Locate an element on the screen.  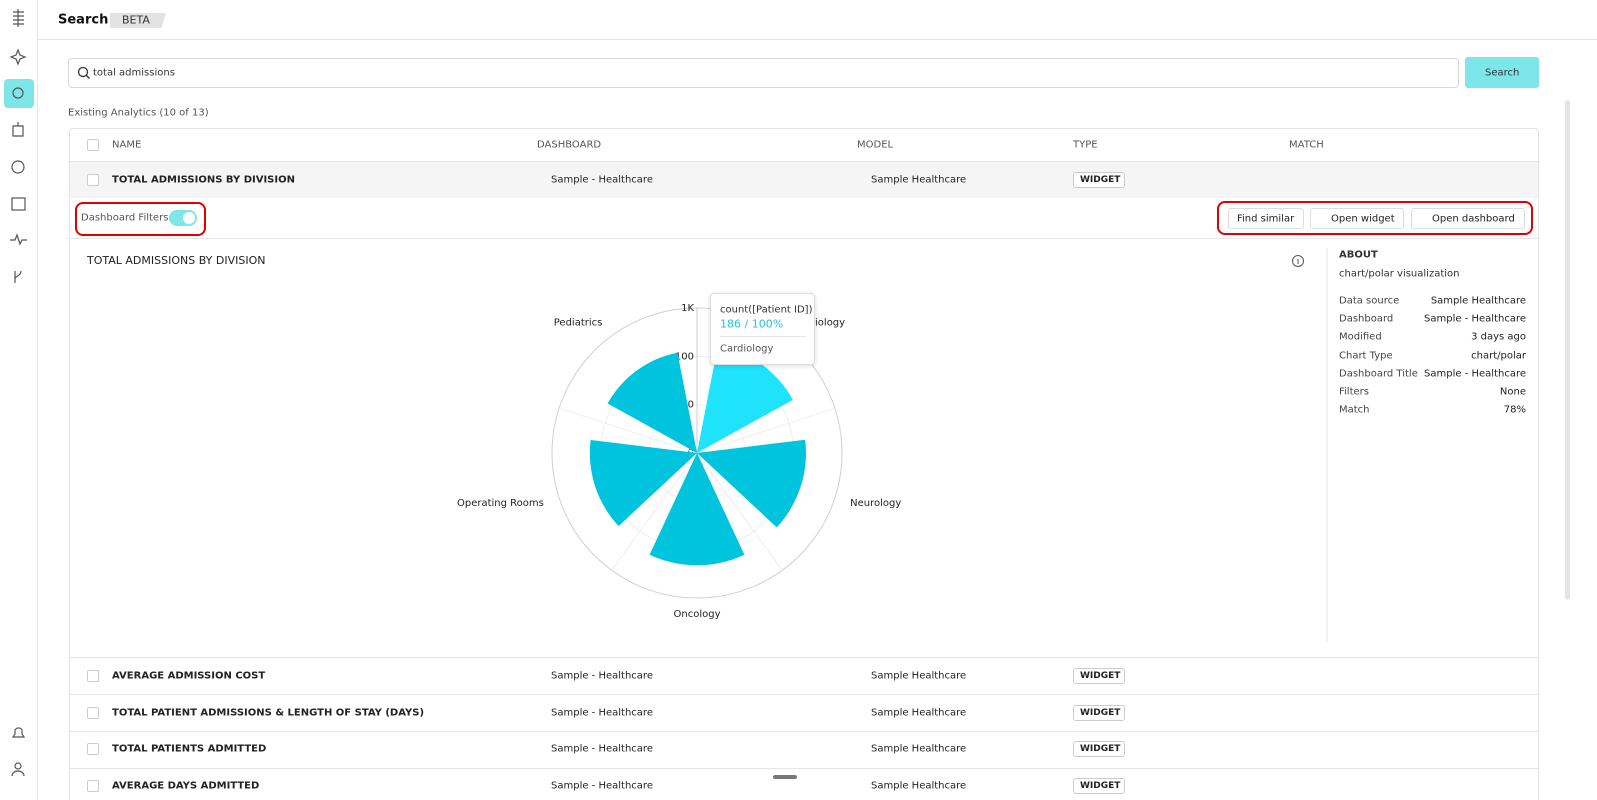
action-label: Open dashboard is located at coordinates (1473, 218).